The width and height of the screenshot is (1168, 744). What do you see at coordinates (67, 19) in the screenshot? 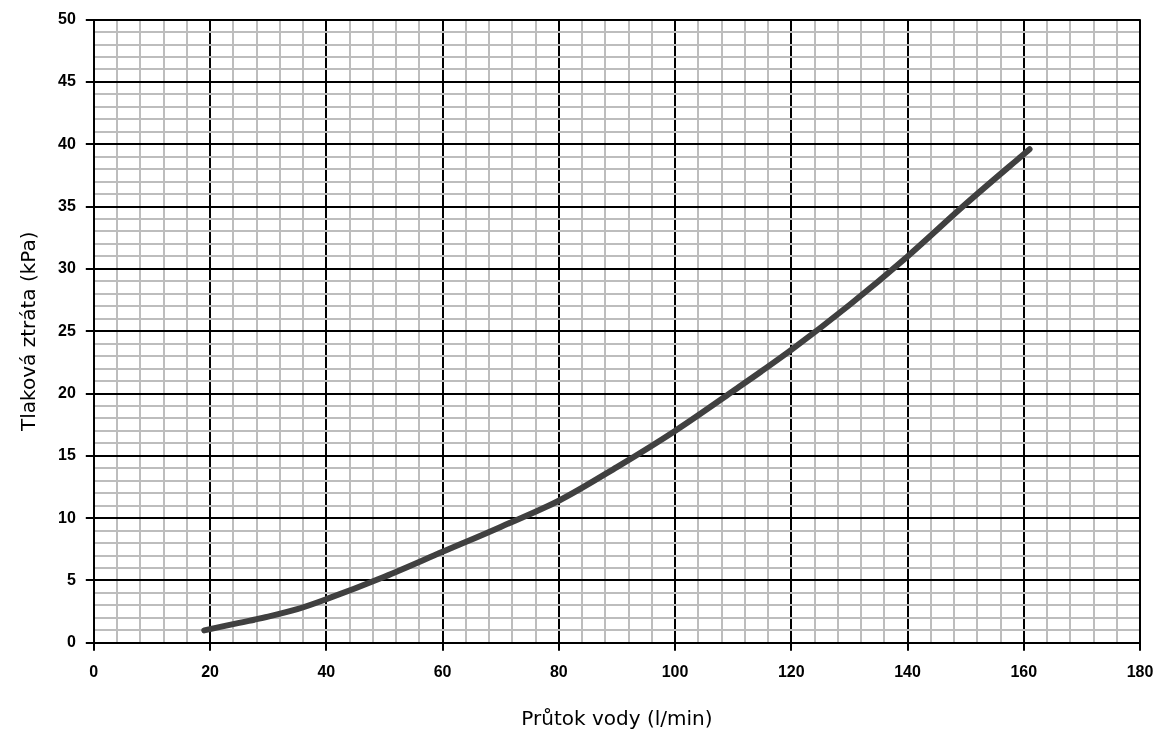
I see `y-tick-label: 50` at bounding box center [67, 19].